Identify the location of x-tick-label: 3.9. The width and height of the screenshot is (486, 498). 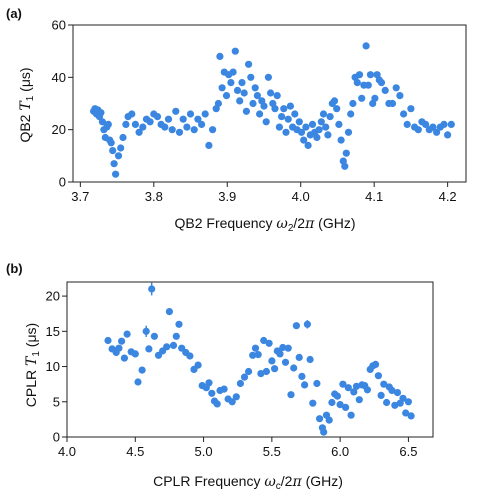
(227, 196).